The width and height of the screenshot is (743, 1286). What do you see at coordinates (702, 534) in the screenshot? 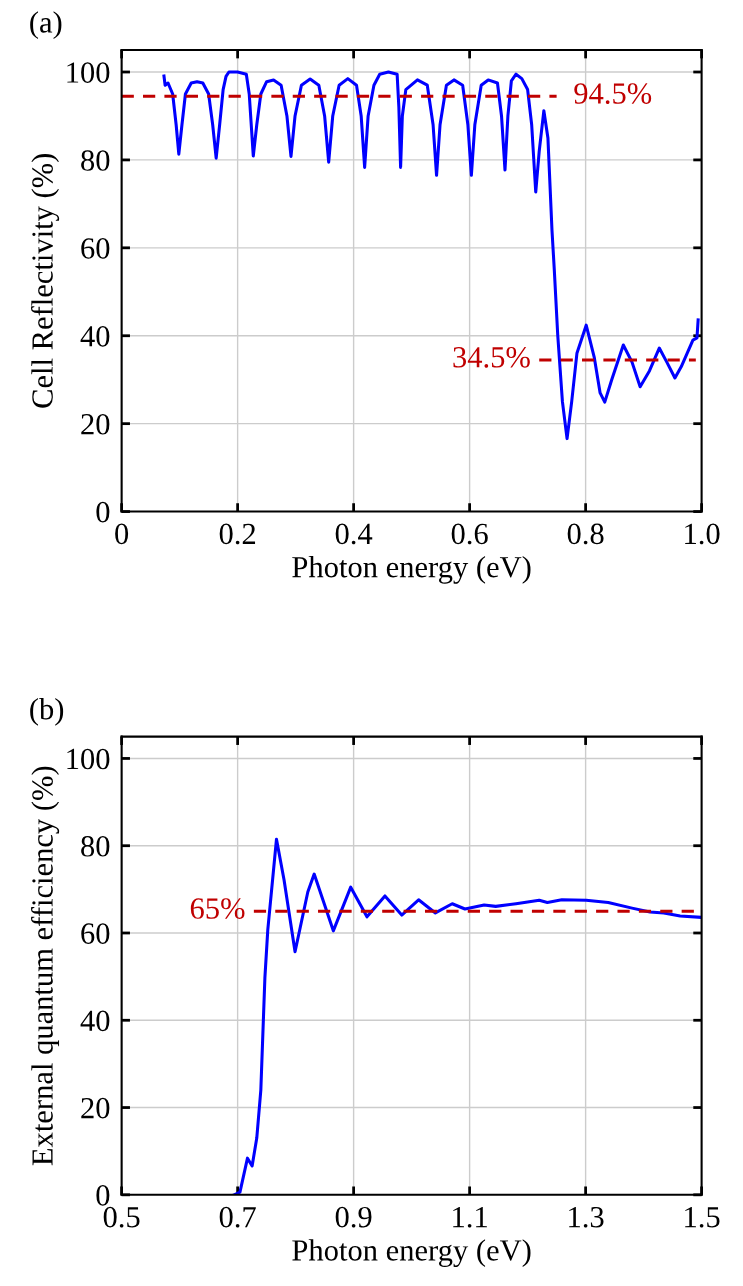
I see `x-tick-label: 1.0` at bounding box center [702, 534].